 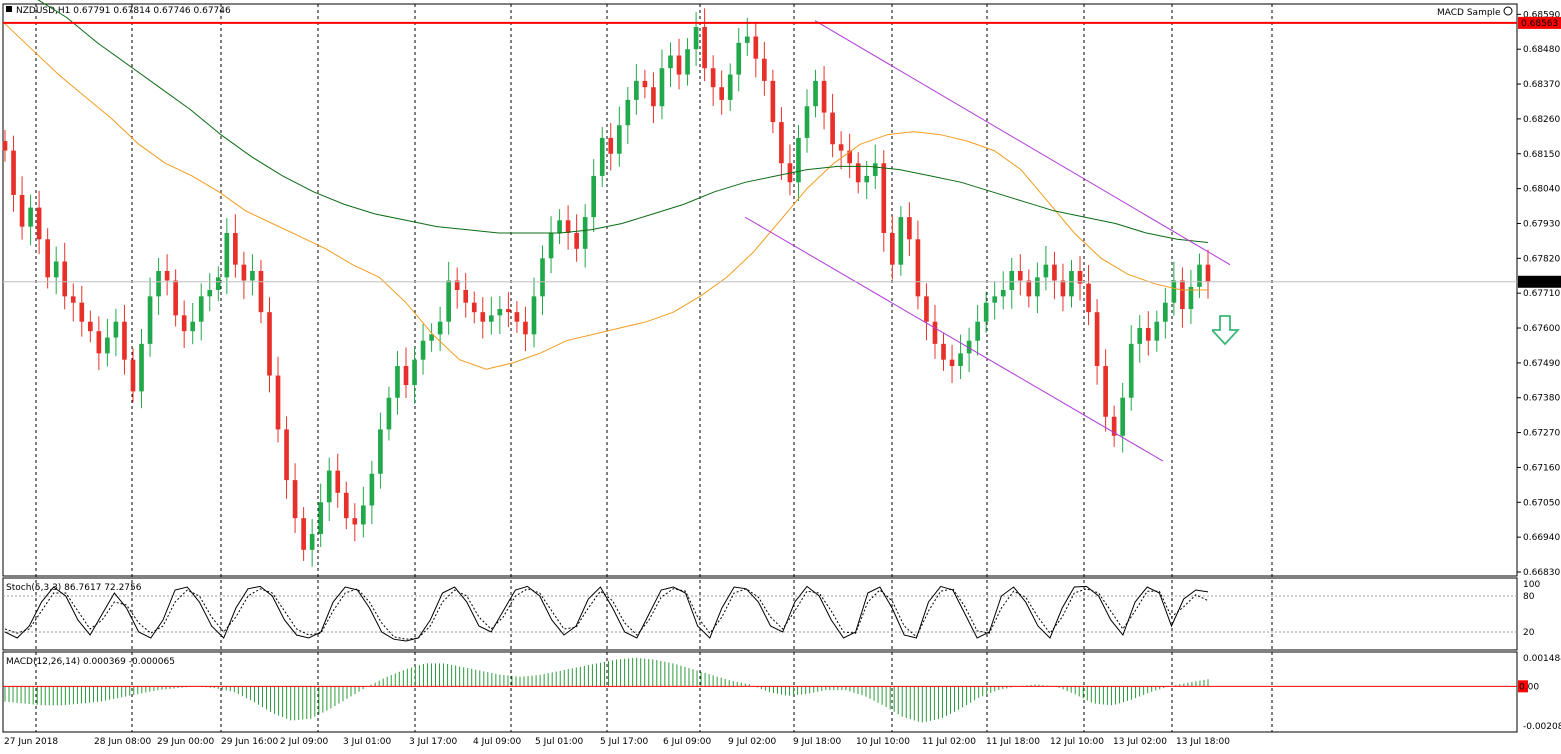 What do you see at coordinates (304, 742) in the screenshot?
I see `x-tick-label: 2 Jul 09:00` at bounding box center [304, 742].